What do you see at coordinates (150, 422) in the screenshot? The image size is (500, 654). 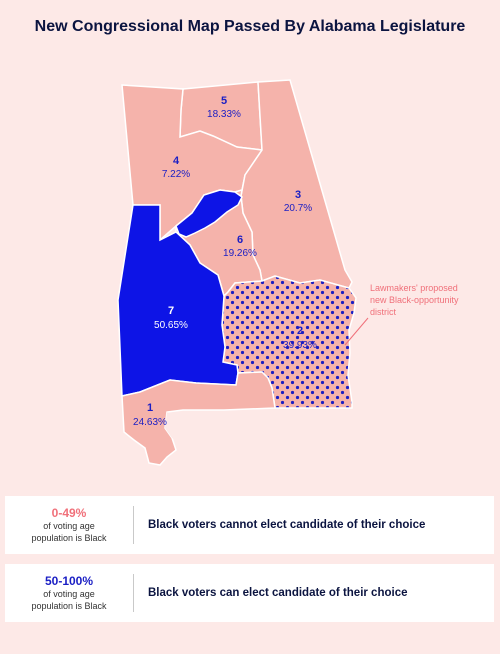 I see `district-percent: 24.63%` at bounding box center [150, 422].